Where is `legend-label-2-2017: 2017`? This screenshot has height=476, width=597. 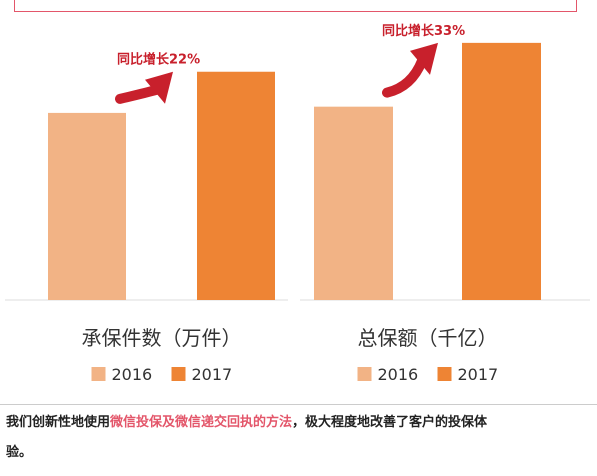
legend-label-2-2017: 2017 is located at coordinates (478, 374).